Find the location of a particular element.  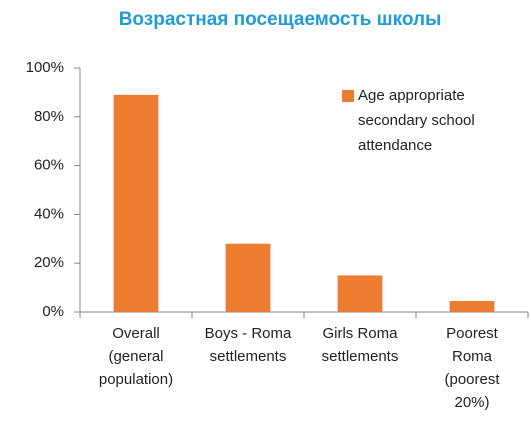

legend-swatch is located at coordinates (348, 96).